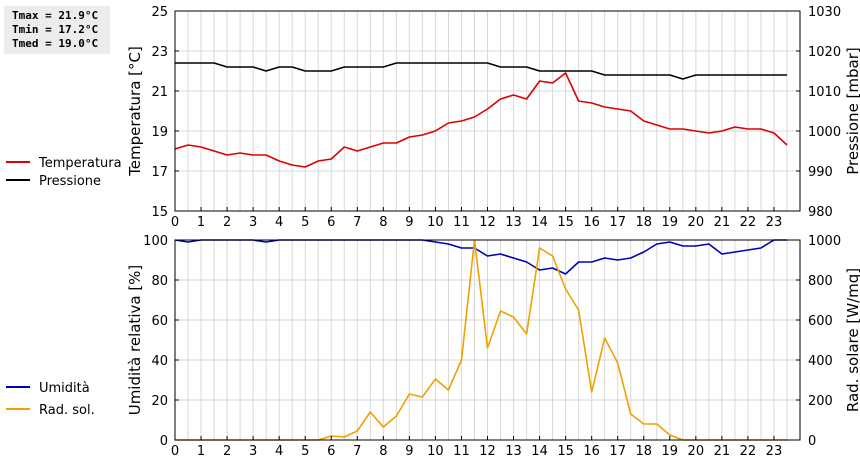  I want to click on tmed-label: Tmed = 19.0°C, so click(55, 43).